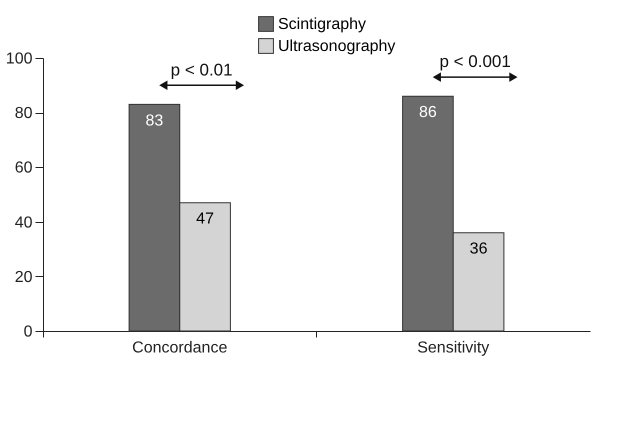 This screenshot has width=638, height=427. Describe the element at coordinates (205, 219) in the screenshot. I see `data-label: 47` at that location.